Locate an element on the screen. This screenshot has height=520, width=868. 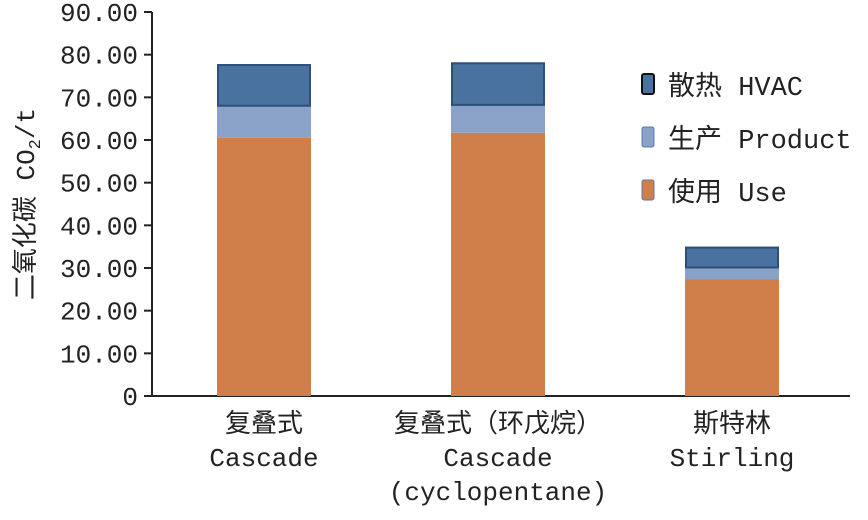
y-tick-label: 50.00 is located at coordinates (99, 185).